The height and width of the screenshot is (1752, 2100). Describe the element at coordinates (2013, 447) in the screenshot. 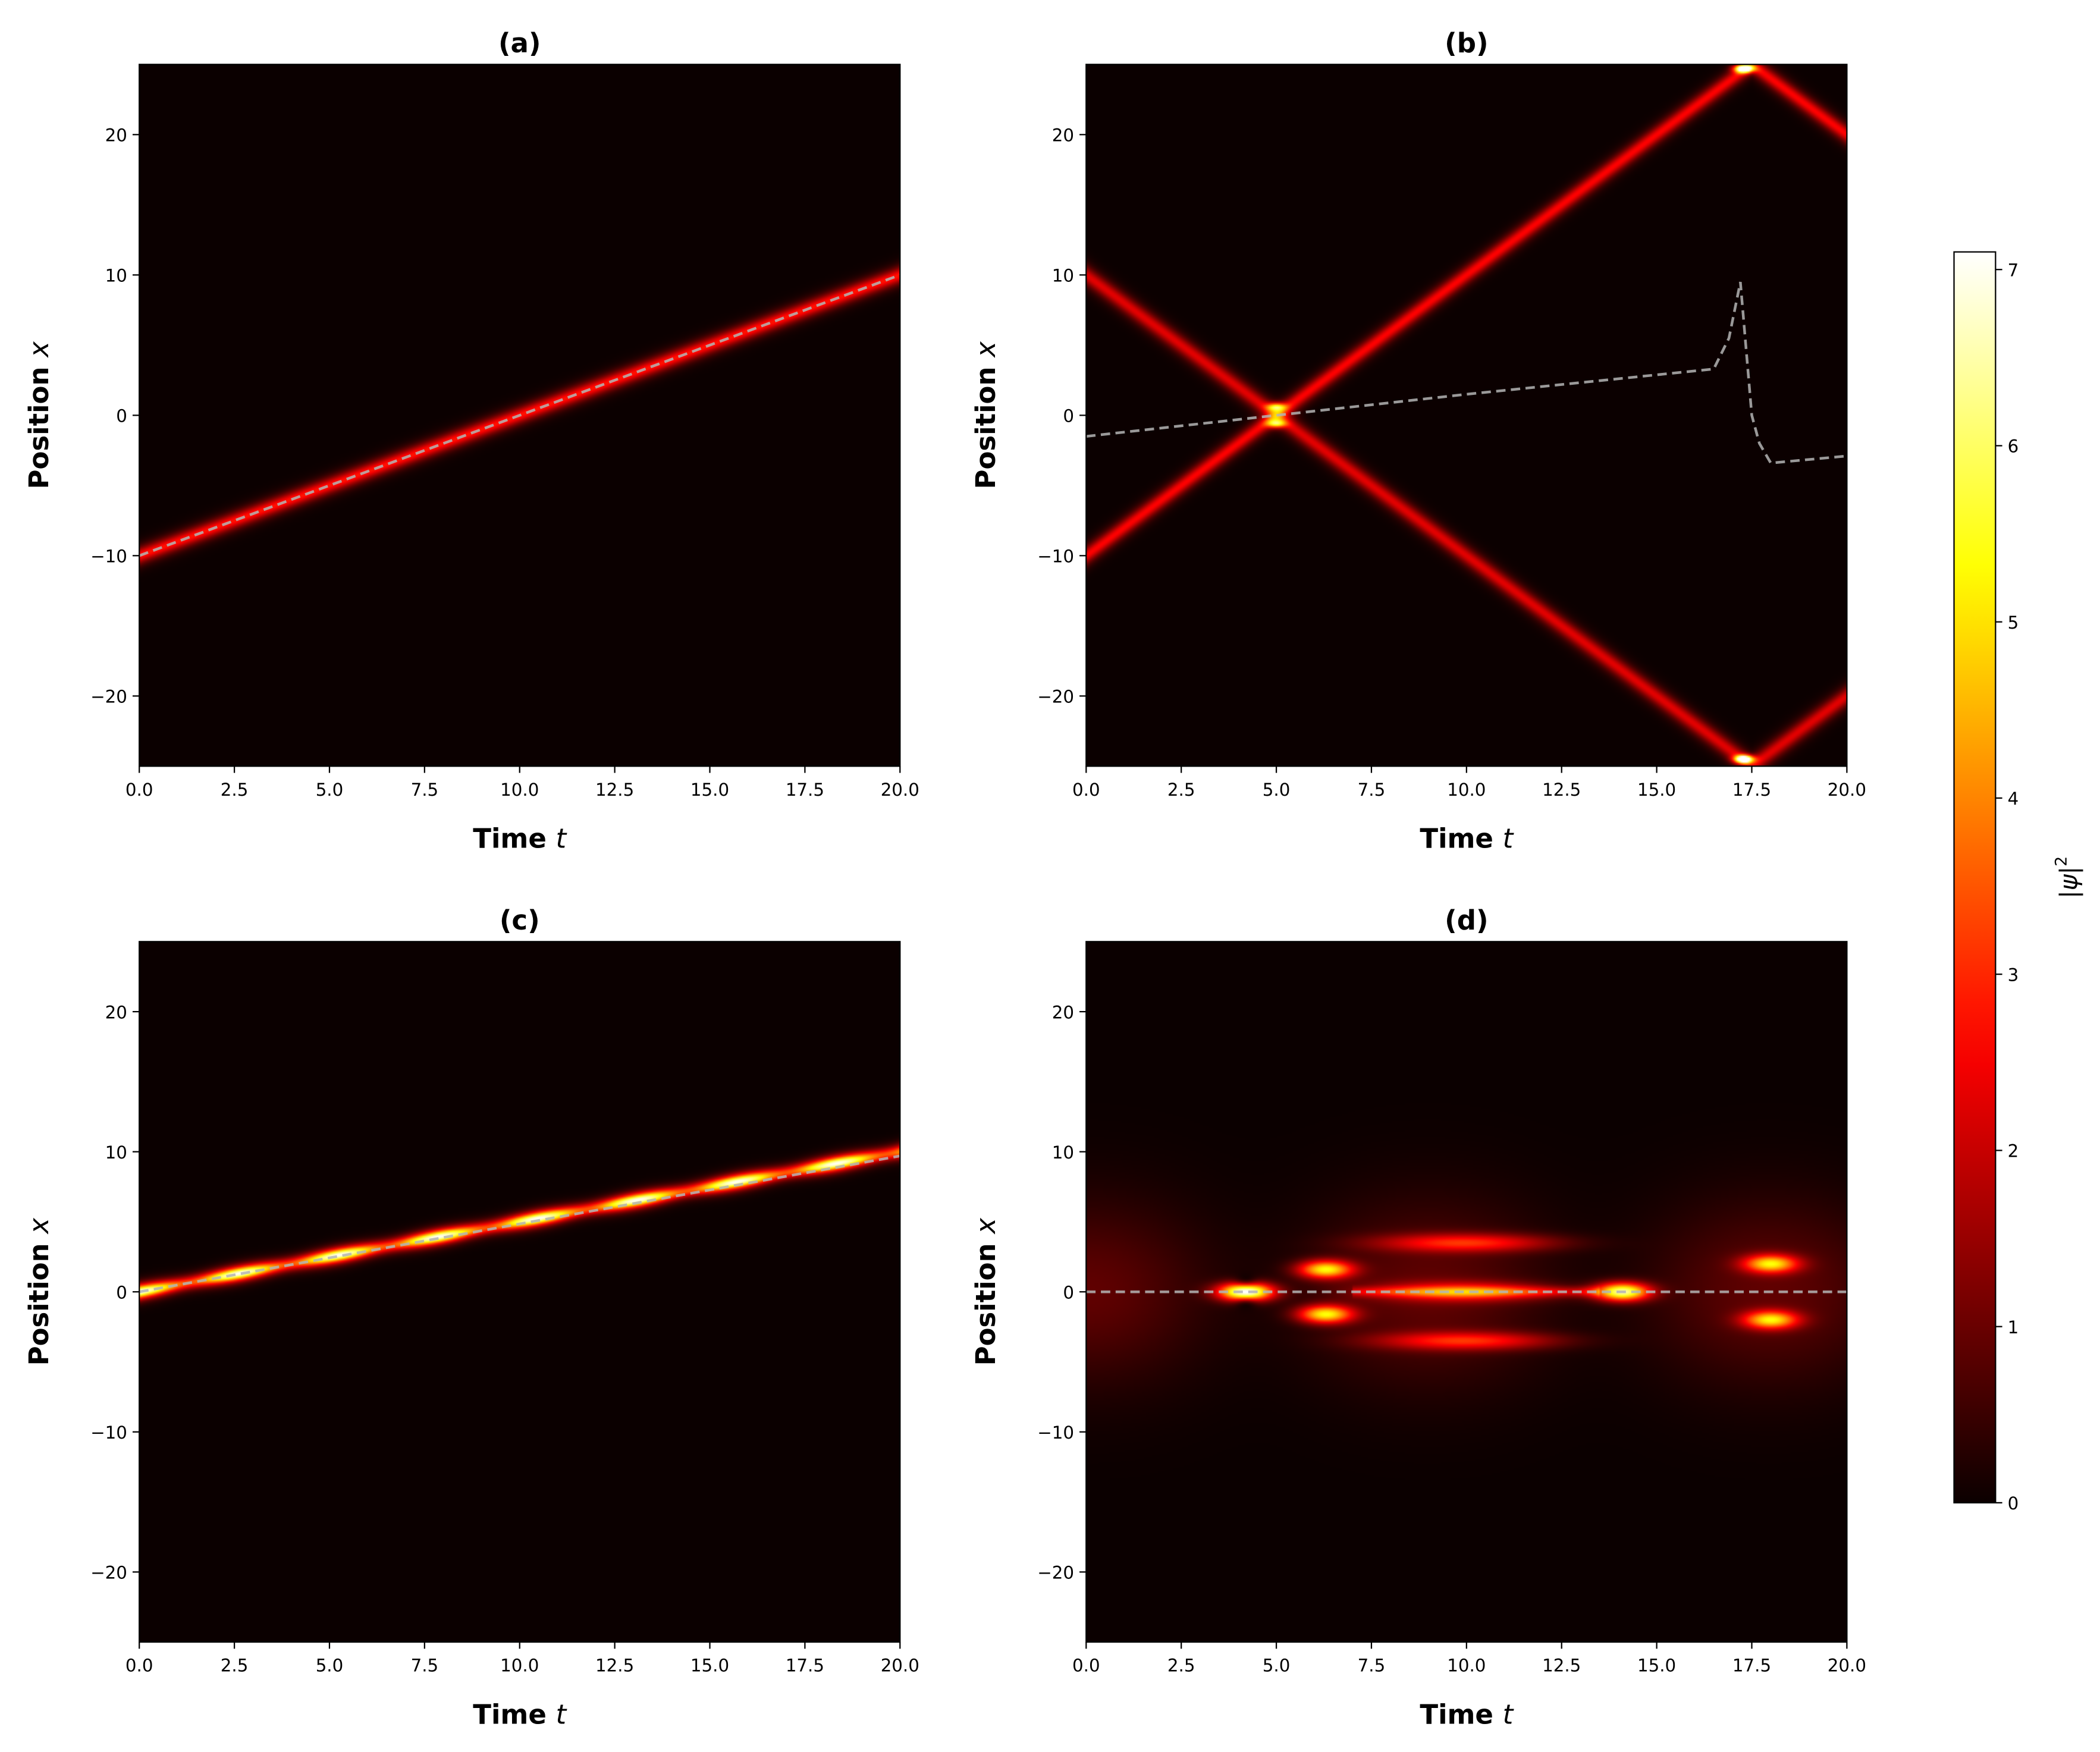

I see `colorbar-tick-label: 6` at that location.